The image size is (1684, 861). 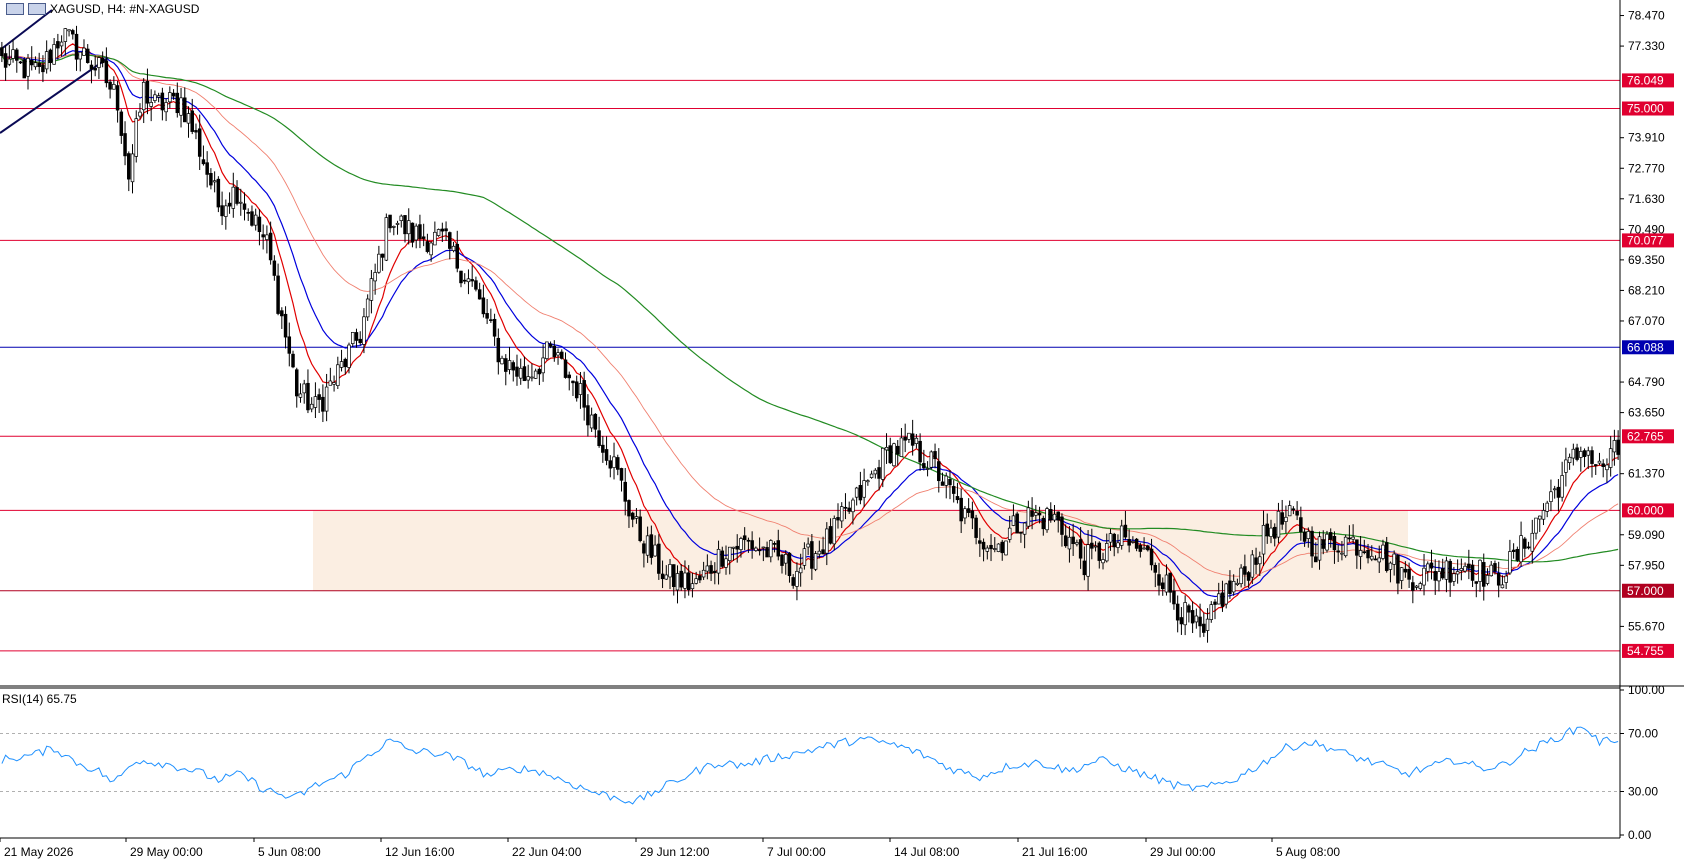 What do you see at coordinates (1646, 260) in the screenshot?
I see `price-tick-label: 69.350` at bounding box center [1646, 260].